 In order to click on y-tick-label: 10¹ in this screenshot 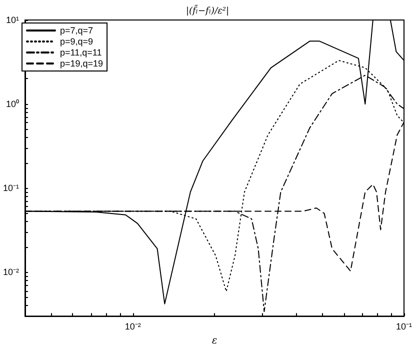, I will do `click(13, 20)`.